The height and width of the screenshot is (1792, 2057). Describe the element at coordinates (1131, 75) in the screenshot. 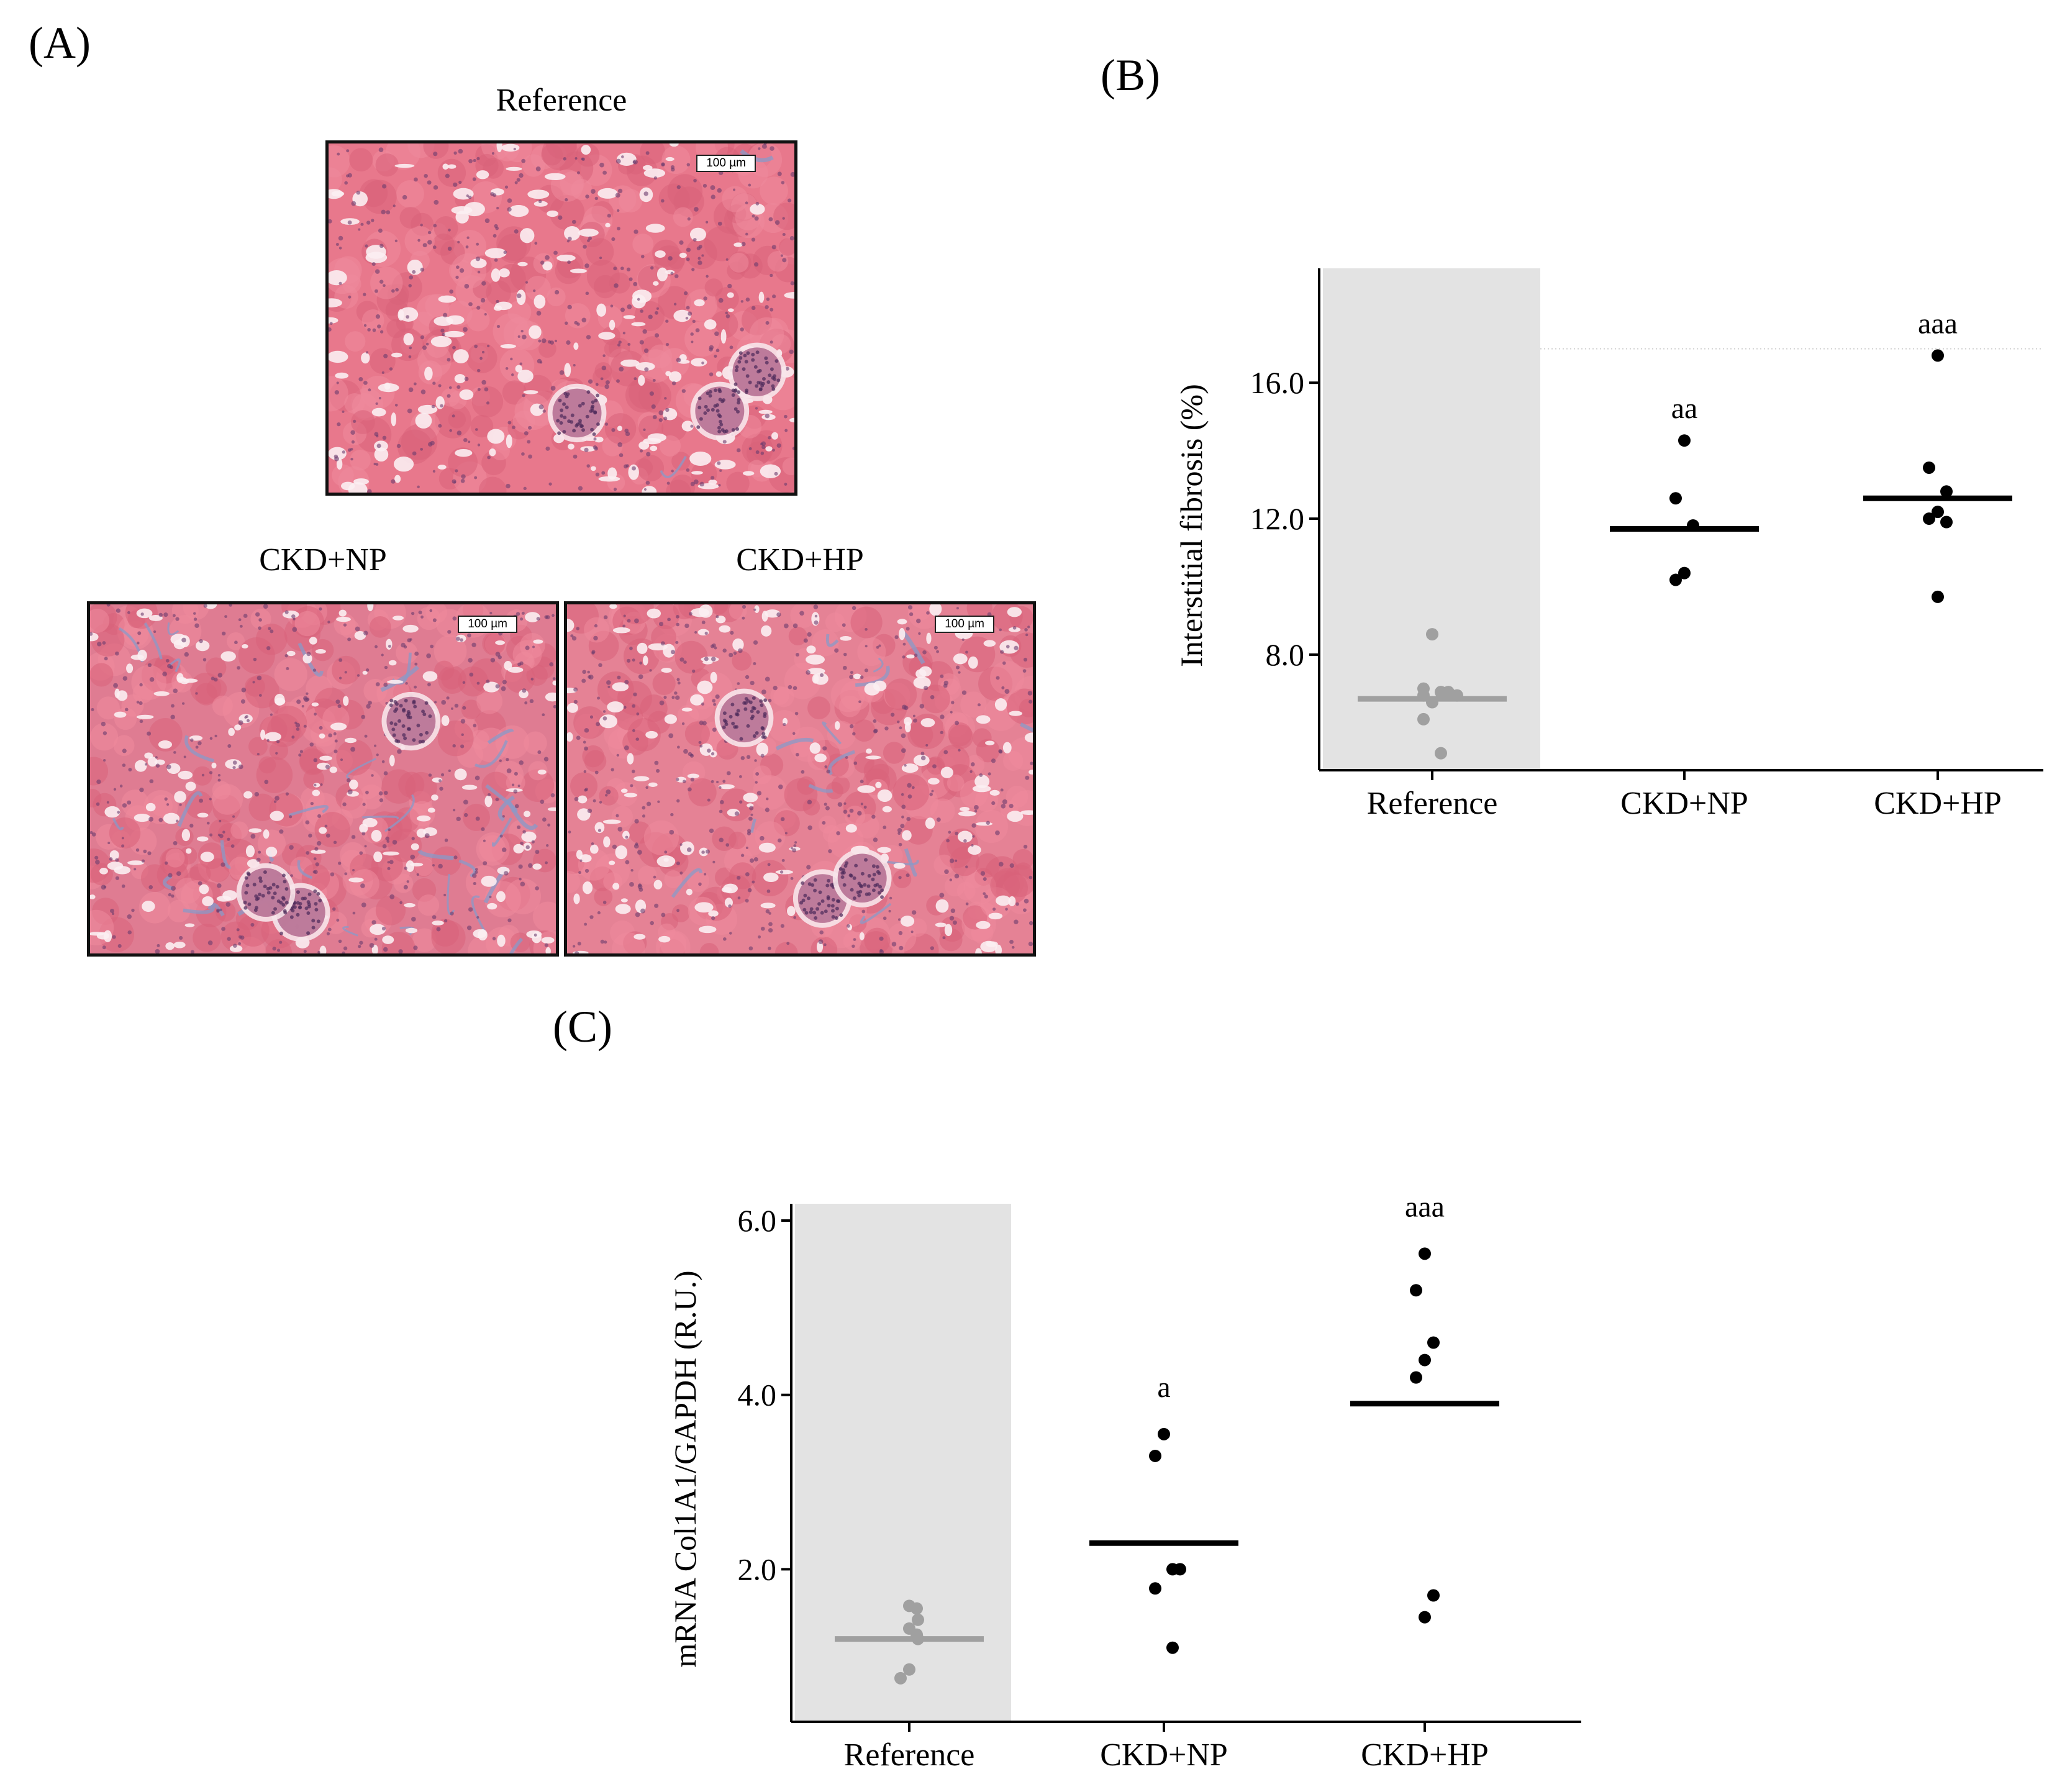

I see `panel-b-label: (B)` at that location.